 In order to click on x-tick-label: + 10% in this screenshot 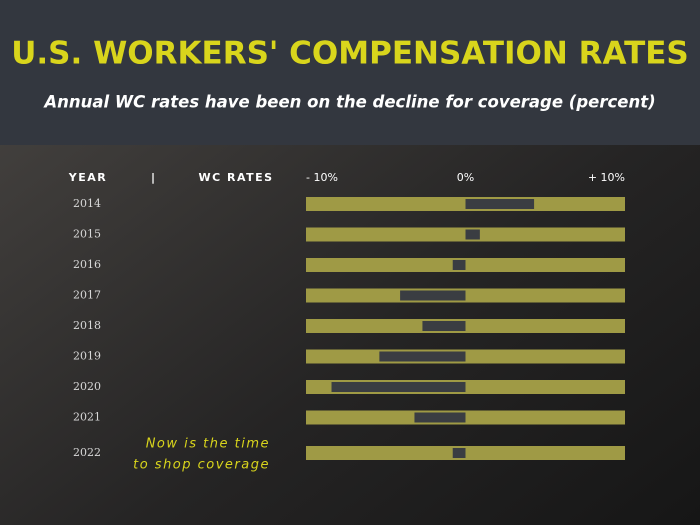, I will do `click(606, 177)`.